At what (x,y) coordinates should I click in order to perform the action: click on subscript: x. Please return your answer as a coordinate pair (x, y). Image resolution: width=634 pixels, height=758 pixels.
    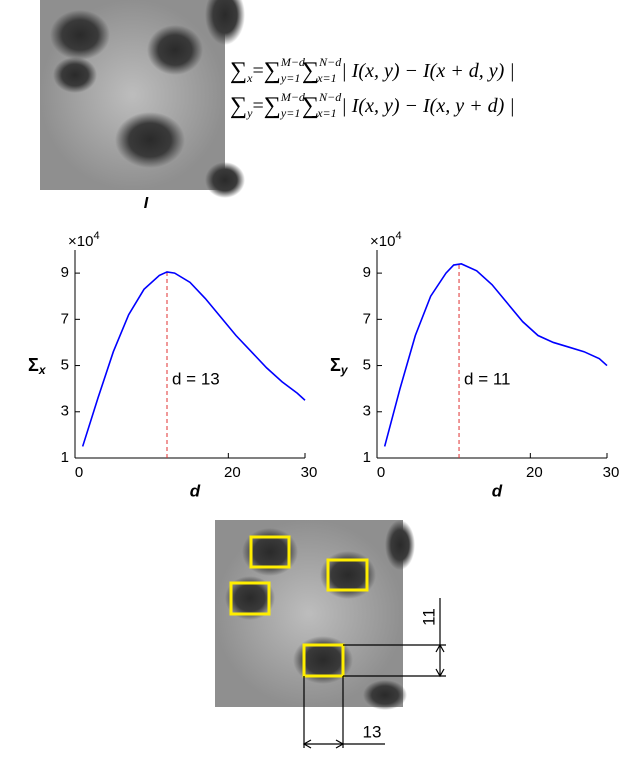
    Looking at the image, I should click on (249, 78).